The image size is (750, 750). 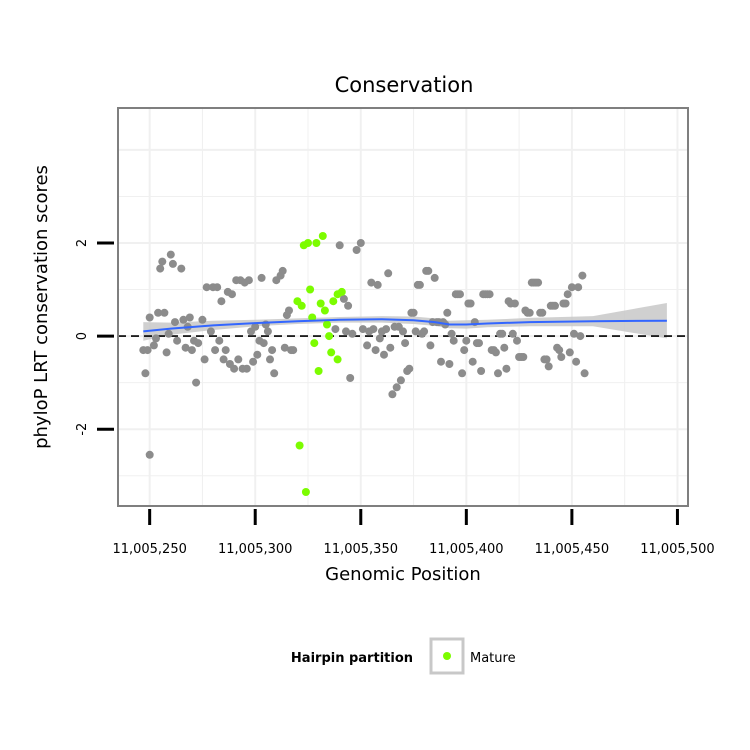 I want to click on x-axis-title: Genomic Position, so click(x=403, y=574).